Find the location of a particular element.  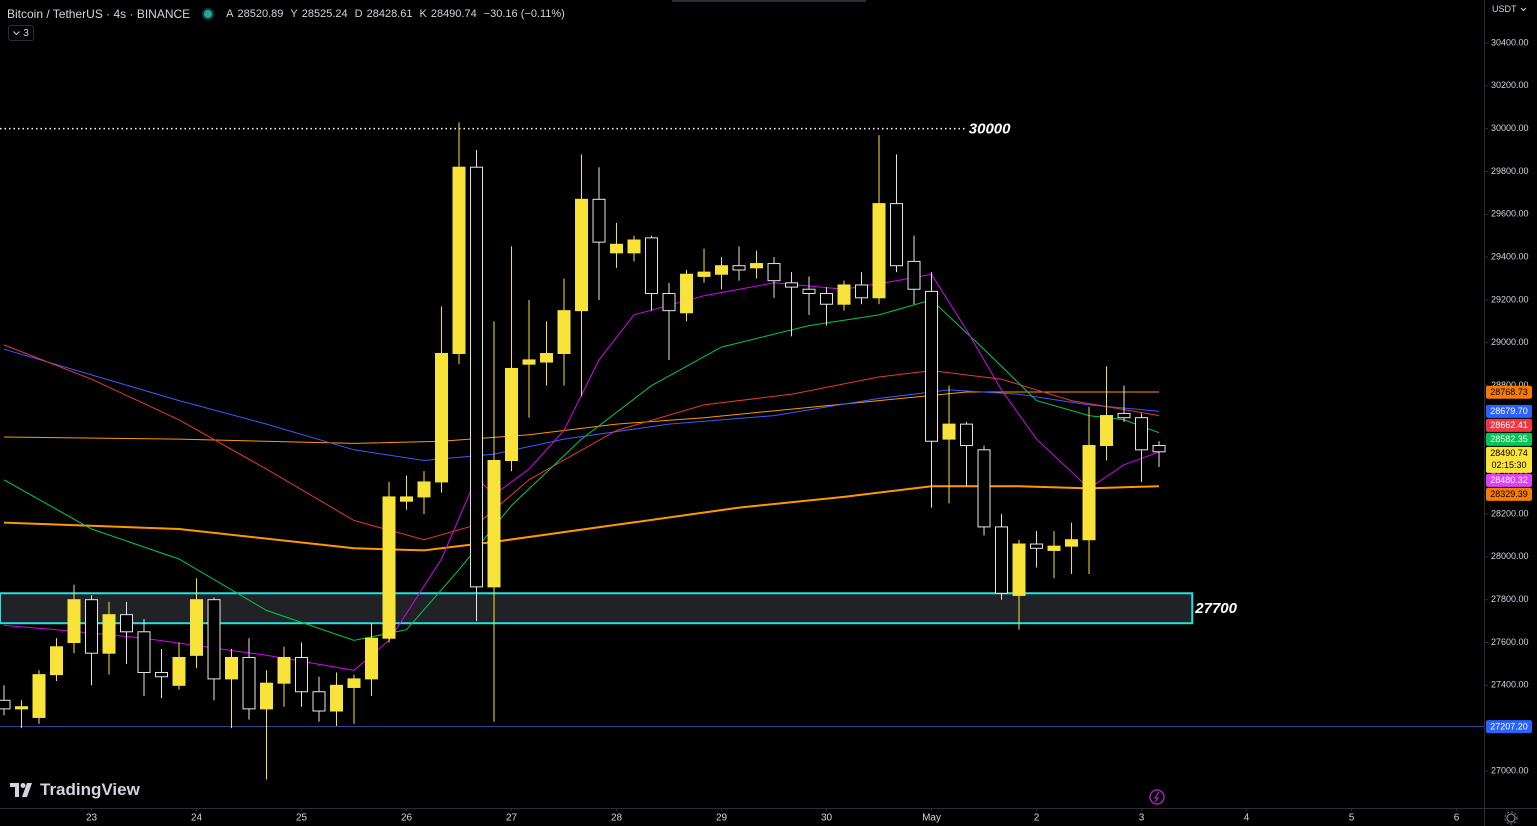

top-handle is located at coordinates (769, 1).